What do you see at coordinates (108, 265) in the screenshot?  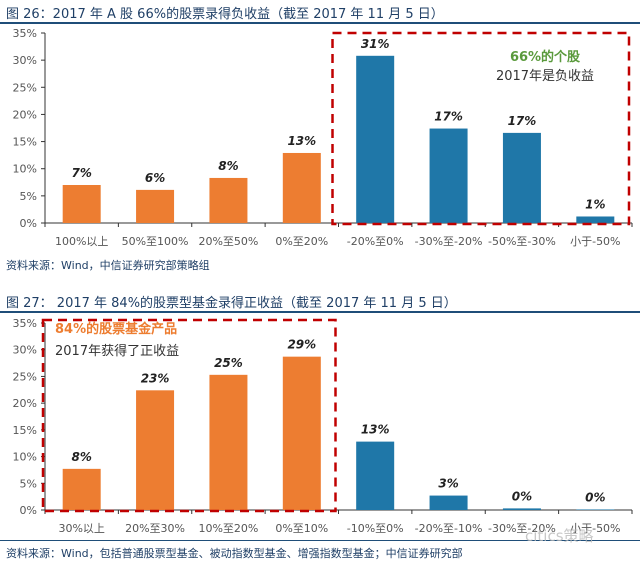 I see `chart1-source: 资料来源：Wind，中信证券研究部策略组` at bounding box center [108, 265].